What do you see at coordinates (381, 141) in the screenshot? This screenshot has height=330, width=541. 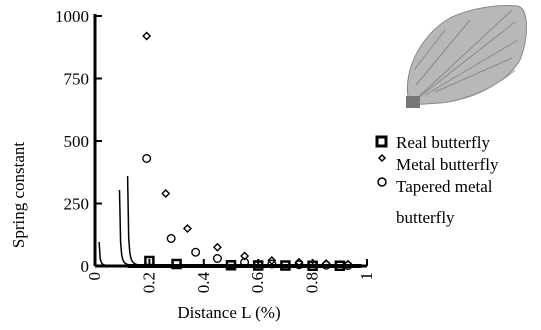 I see `legend-marker-real` at bounding box center [381, 141].